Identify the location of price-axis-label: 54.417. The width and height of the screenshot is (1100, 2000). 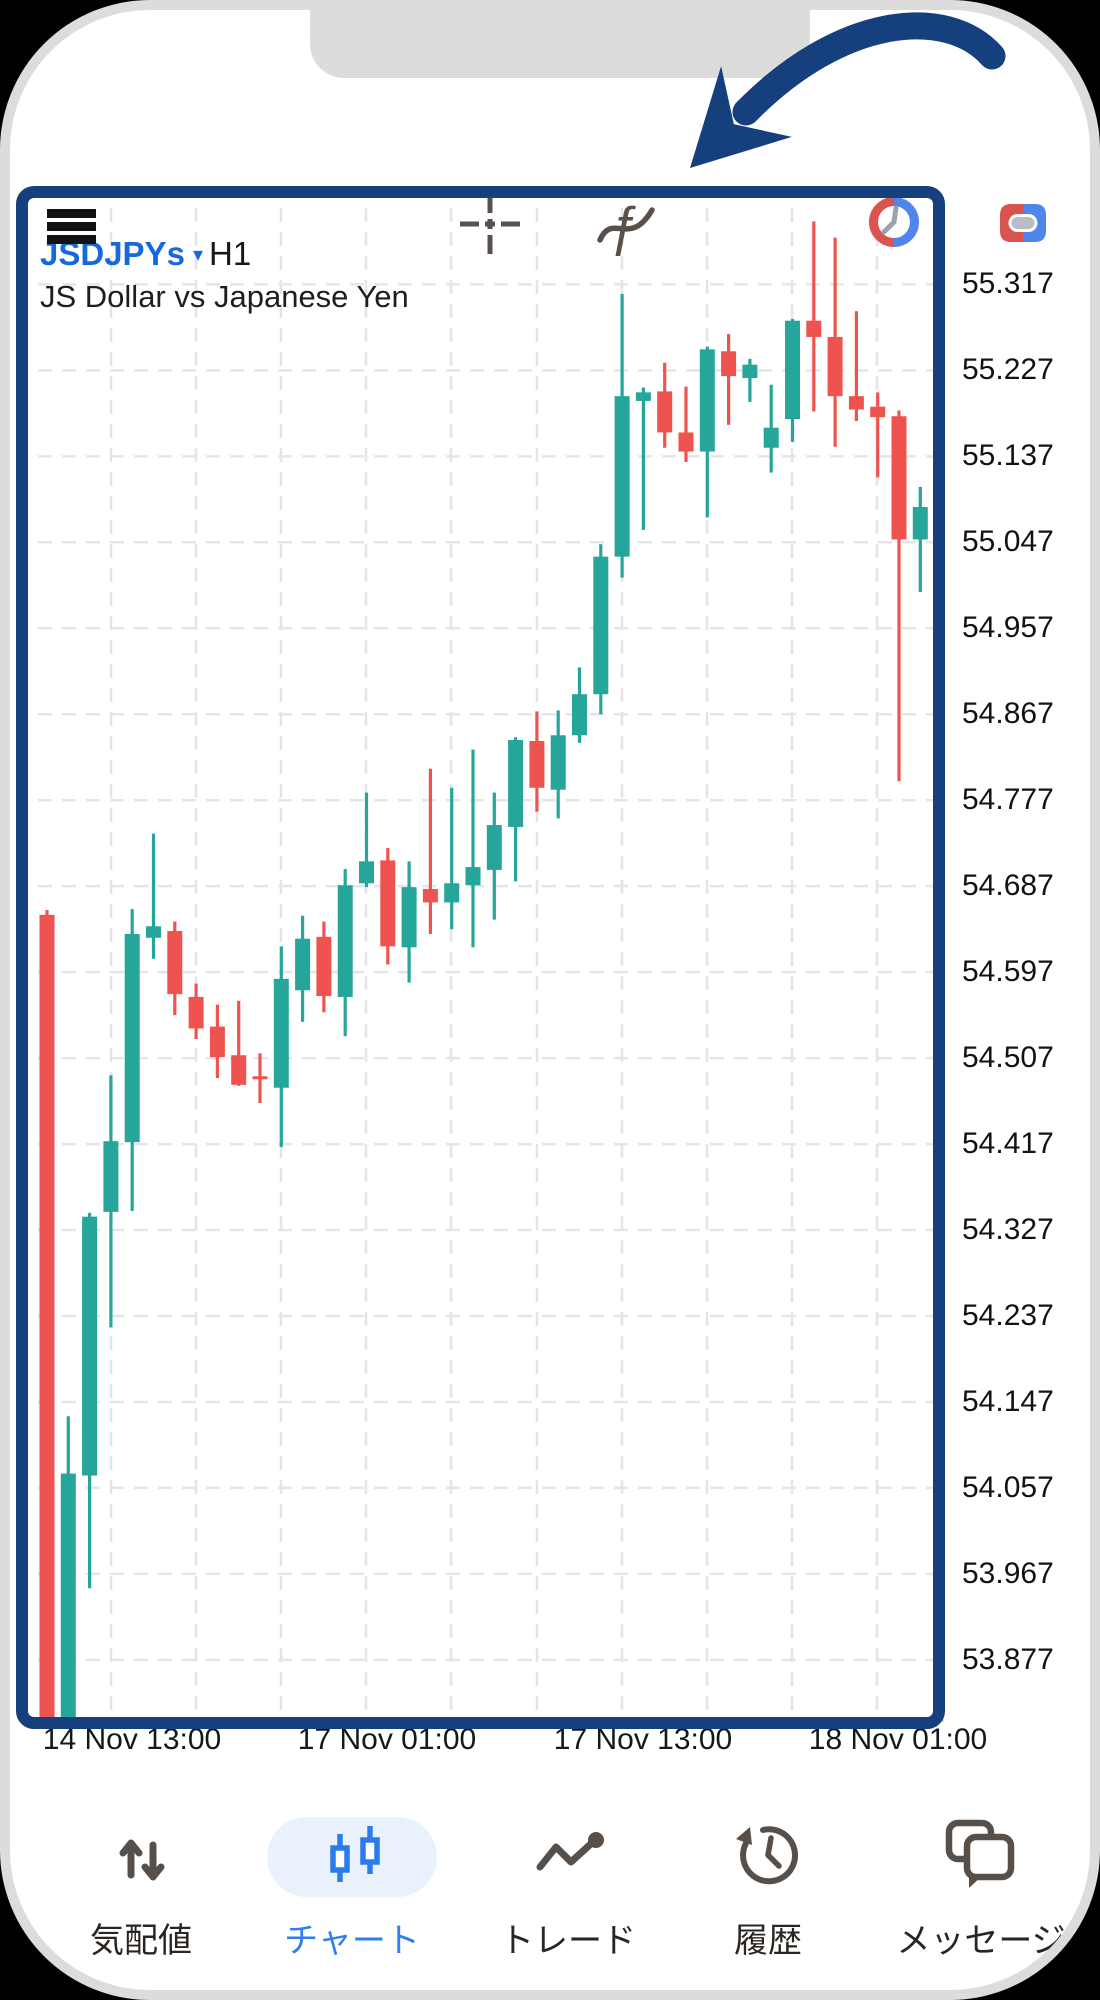
(1008, 1144).